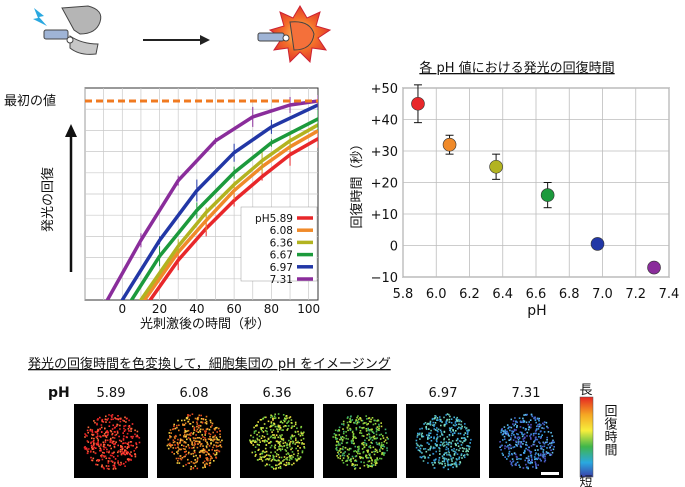  I want to click on right-y-tick-label: +40, so click(384, 121).